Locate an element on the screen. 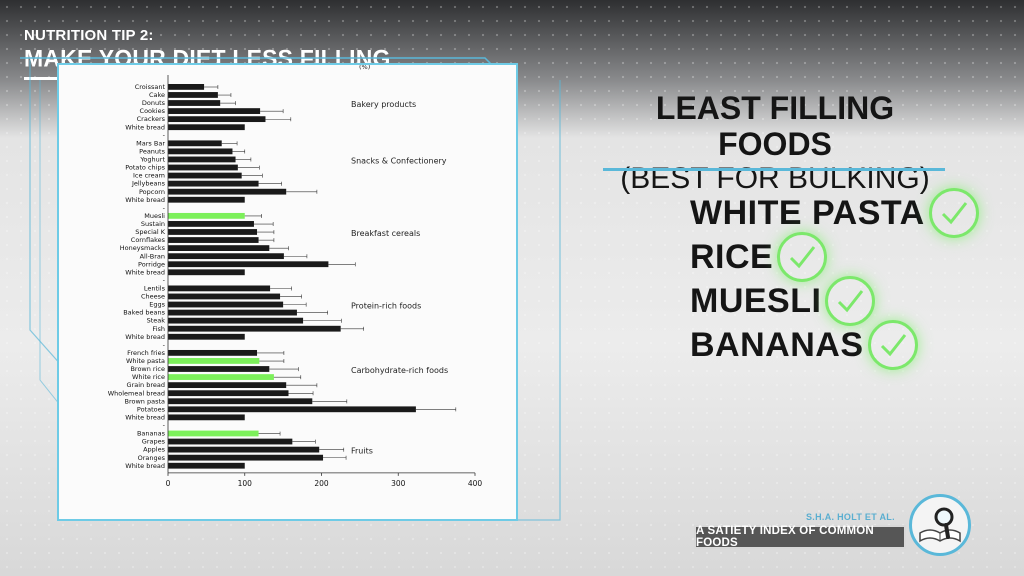  tick-label: Donuts is located at coordinates (154, 103).